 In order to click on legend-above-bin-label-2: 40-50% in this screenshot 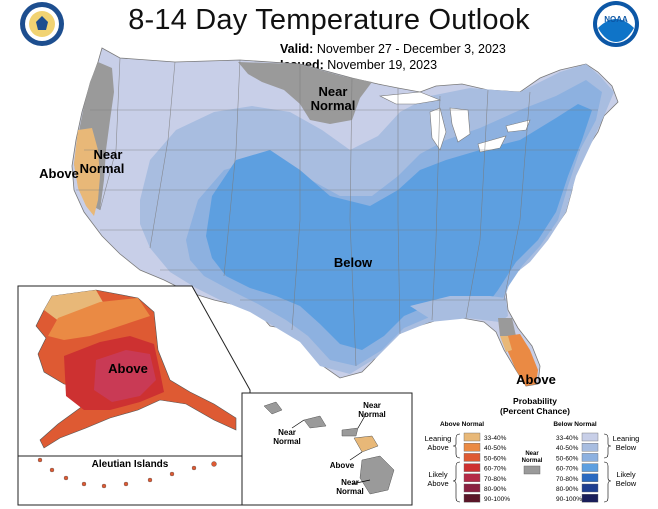, I will do `click(495, 448)`.